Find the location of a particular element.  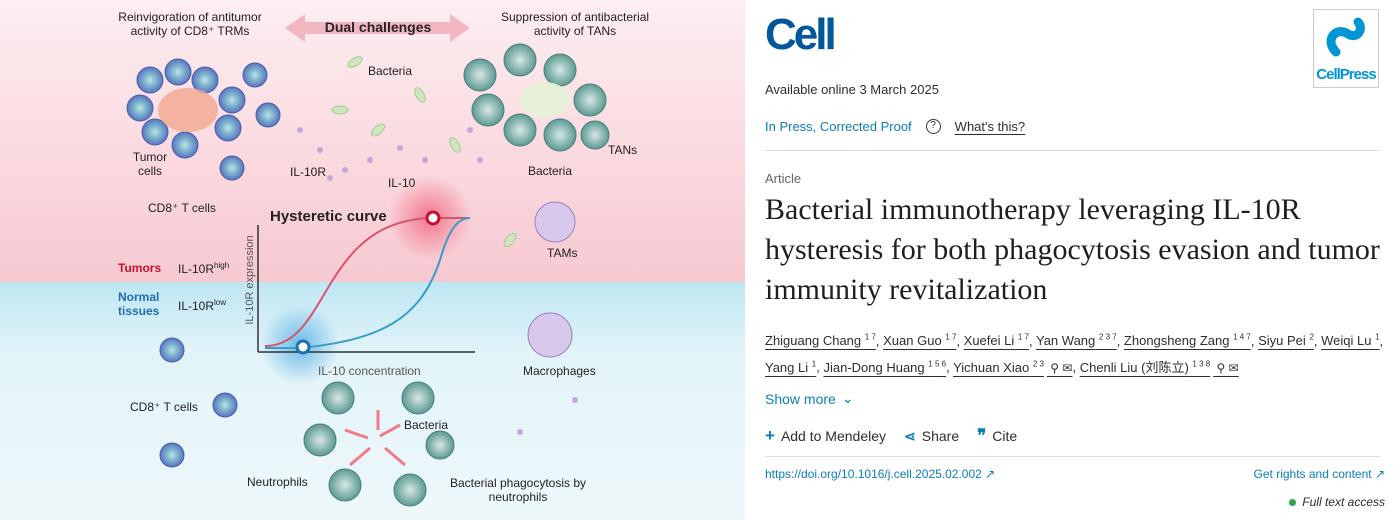

author-link: Xuefei Li 1 7 is located at coordinates (996, 340).